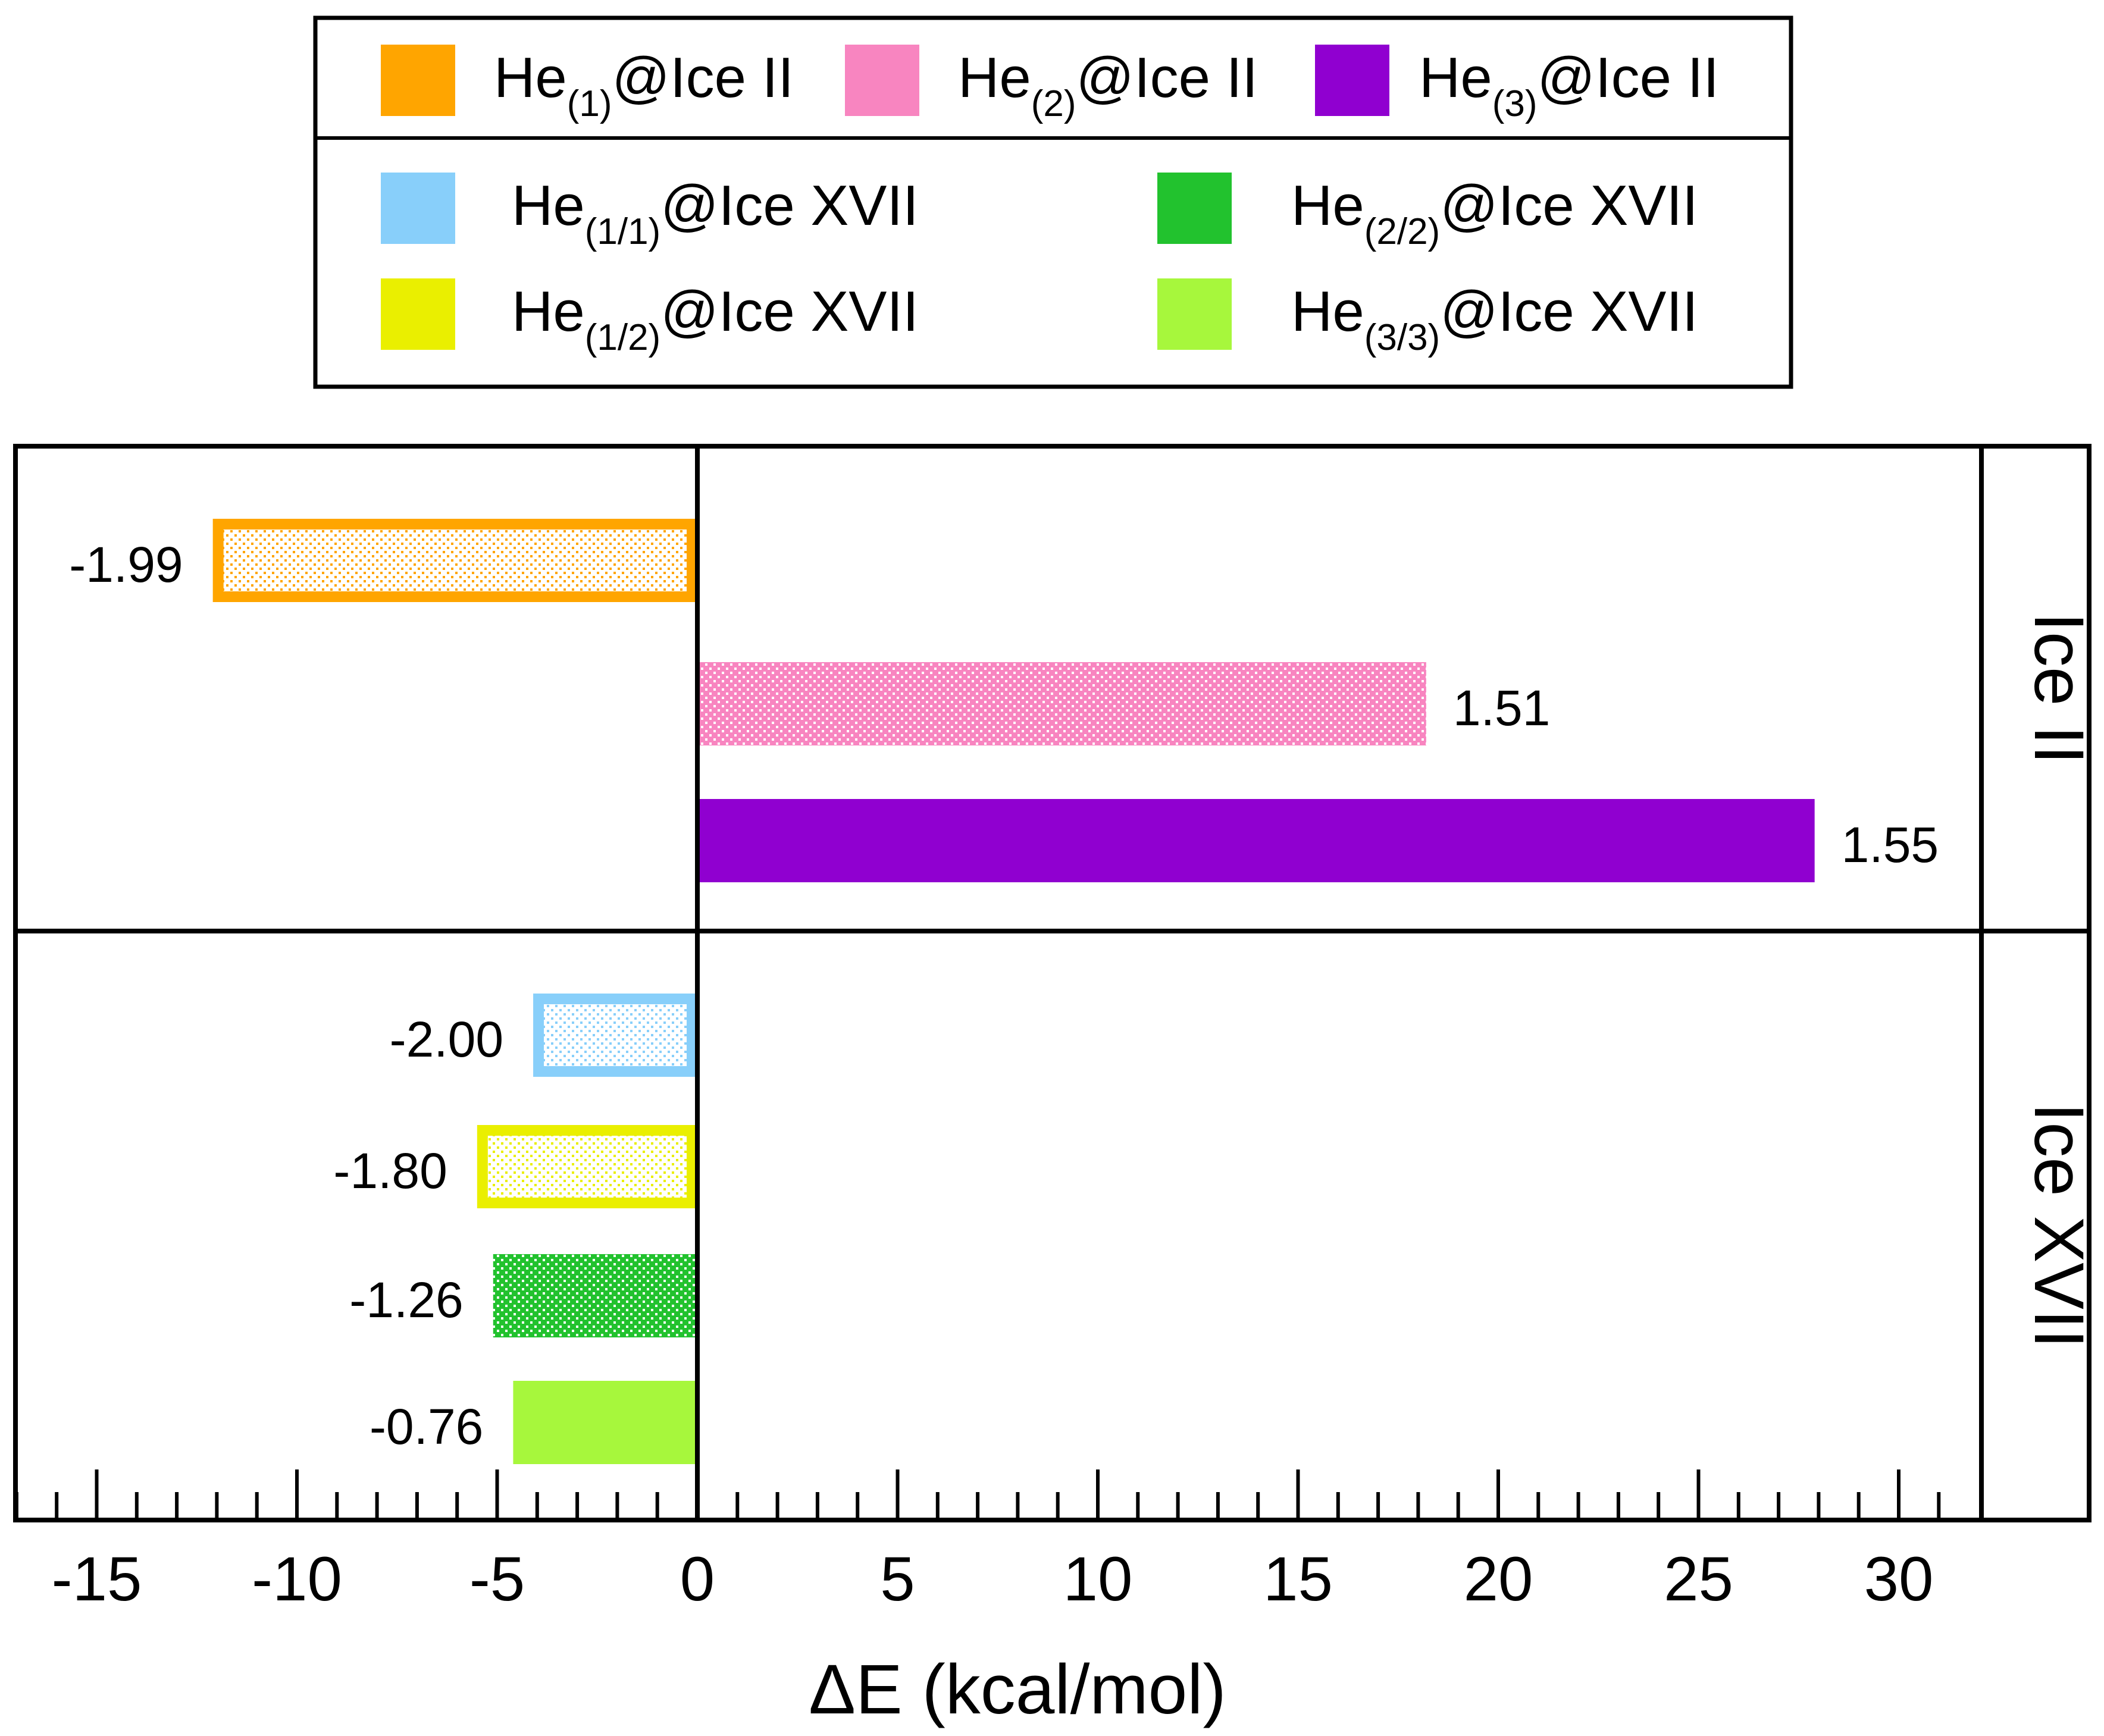 This screenshot has width=2104, height=1736. I want to click on bar-data-label: -1.80, so click(390, 1171).